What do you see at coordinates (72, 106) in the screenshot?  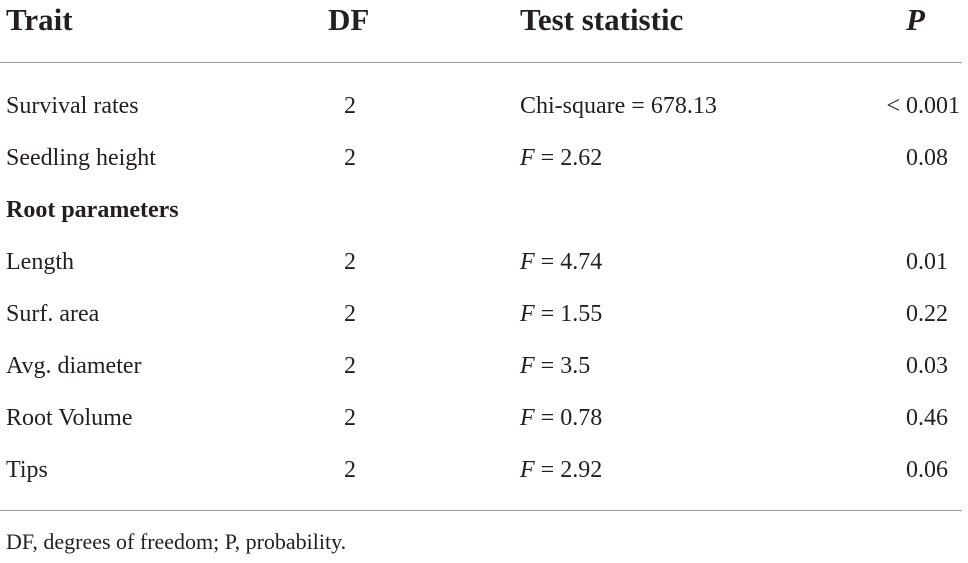 I see `cell-trait: Survival rates` at bounding box center [72, 106].